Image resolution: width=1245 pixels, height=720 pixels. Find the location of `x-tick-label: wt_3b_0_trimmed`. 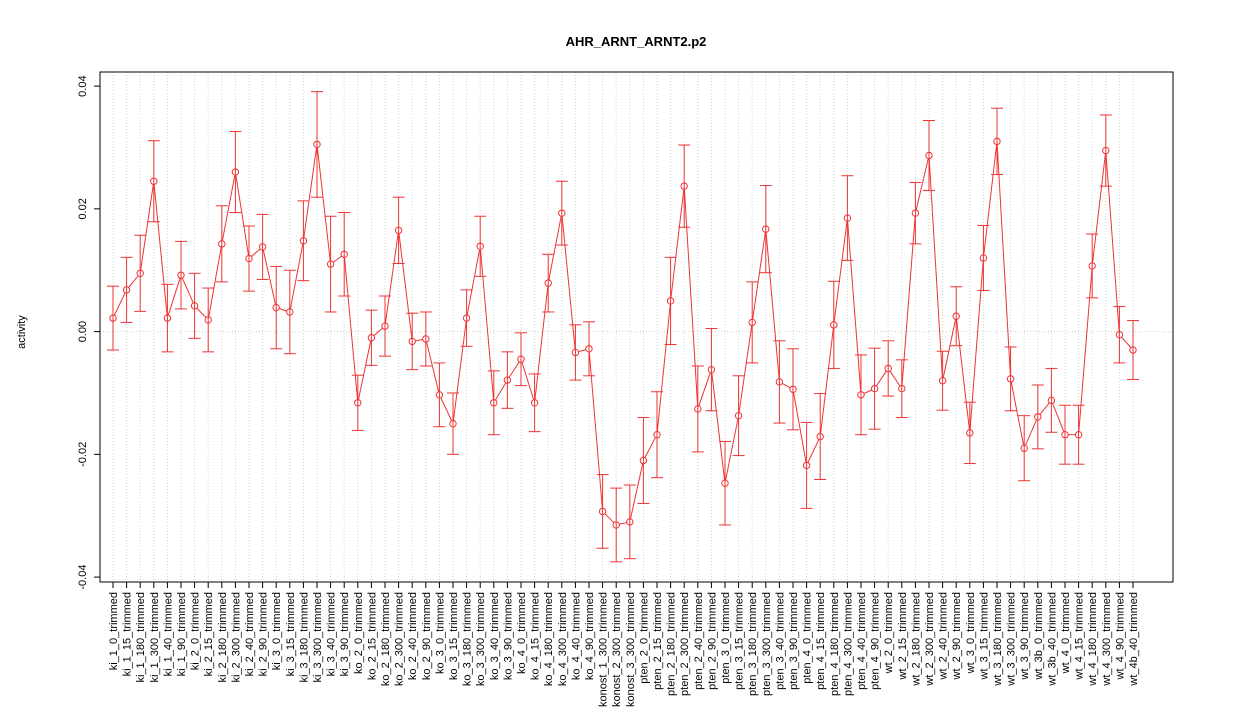

x-tick-label: wt_3b_0_trimmed is located at coordinates (1039, 636).